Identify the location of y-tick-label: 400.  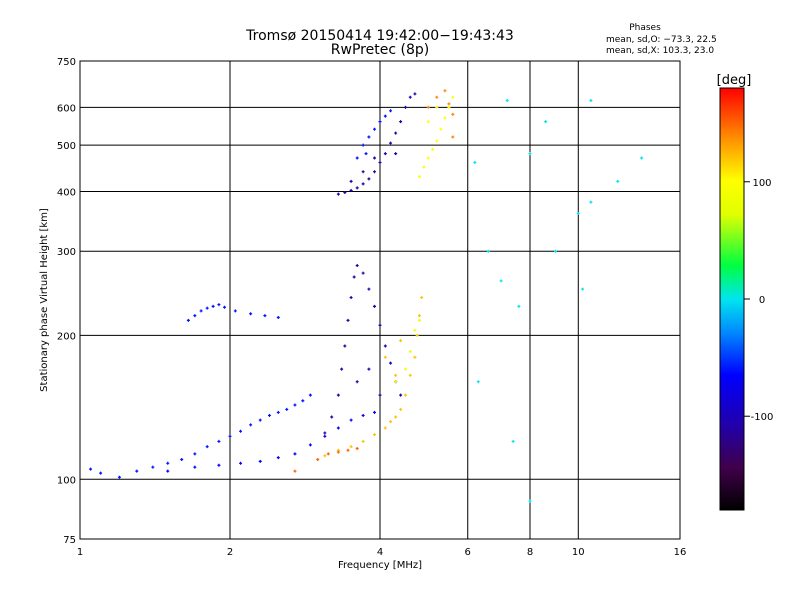
(66, 192).